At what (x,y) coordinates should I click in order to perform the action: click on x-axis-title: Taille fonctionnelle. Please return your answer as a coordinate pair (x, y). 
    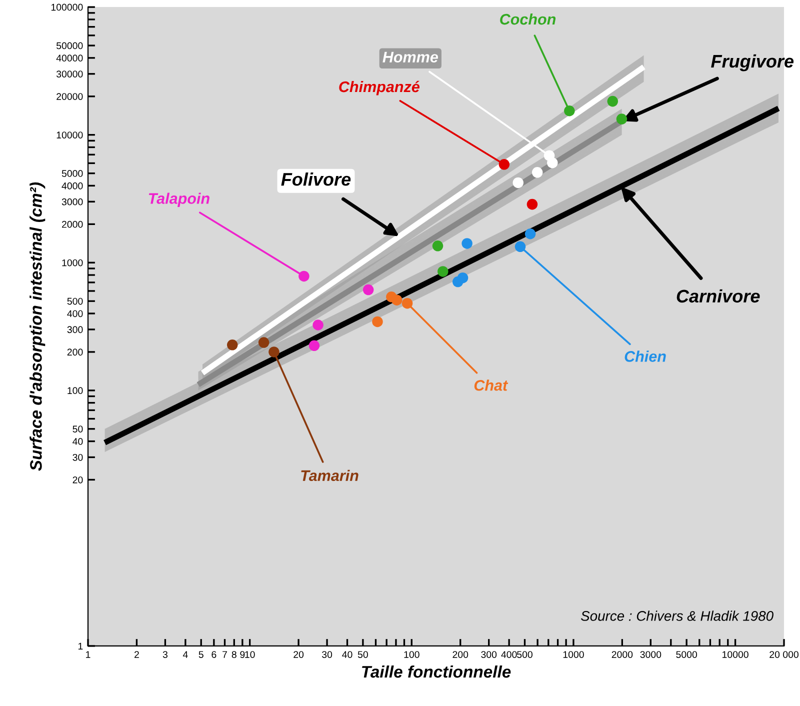
    Looking at the image, I should click on (436, 671).